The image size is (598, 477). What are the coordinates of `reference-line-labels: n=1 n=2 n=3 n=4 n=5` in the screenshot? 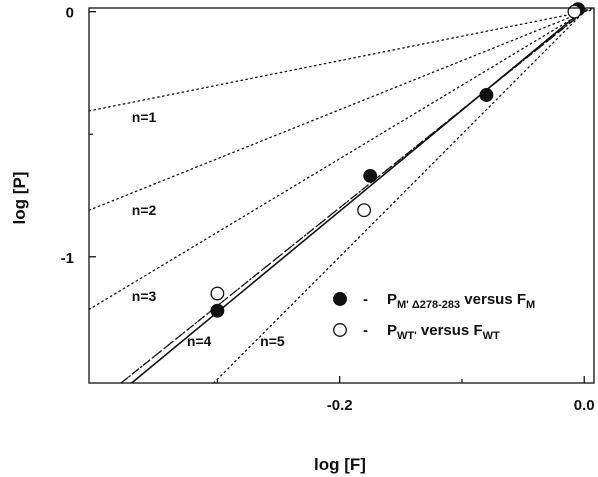 It's located at (208, 229).